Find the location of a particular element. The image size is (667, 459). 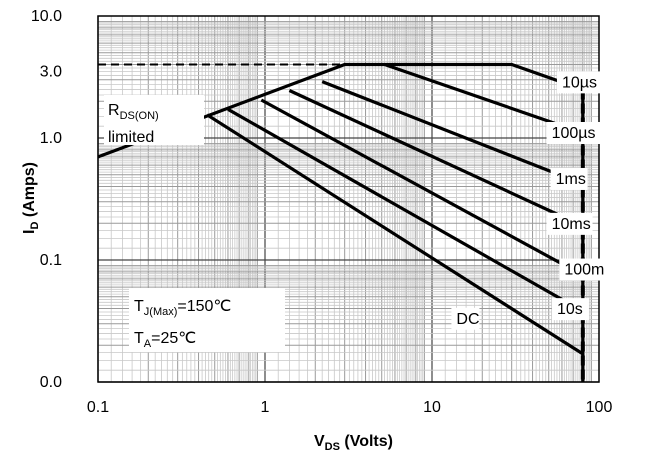

y-tick-label: 10.0 is located at coordinates (46, 16).